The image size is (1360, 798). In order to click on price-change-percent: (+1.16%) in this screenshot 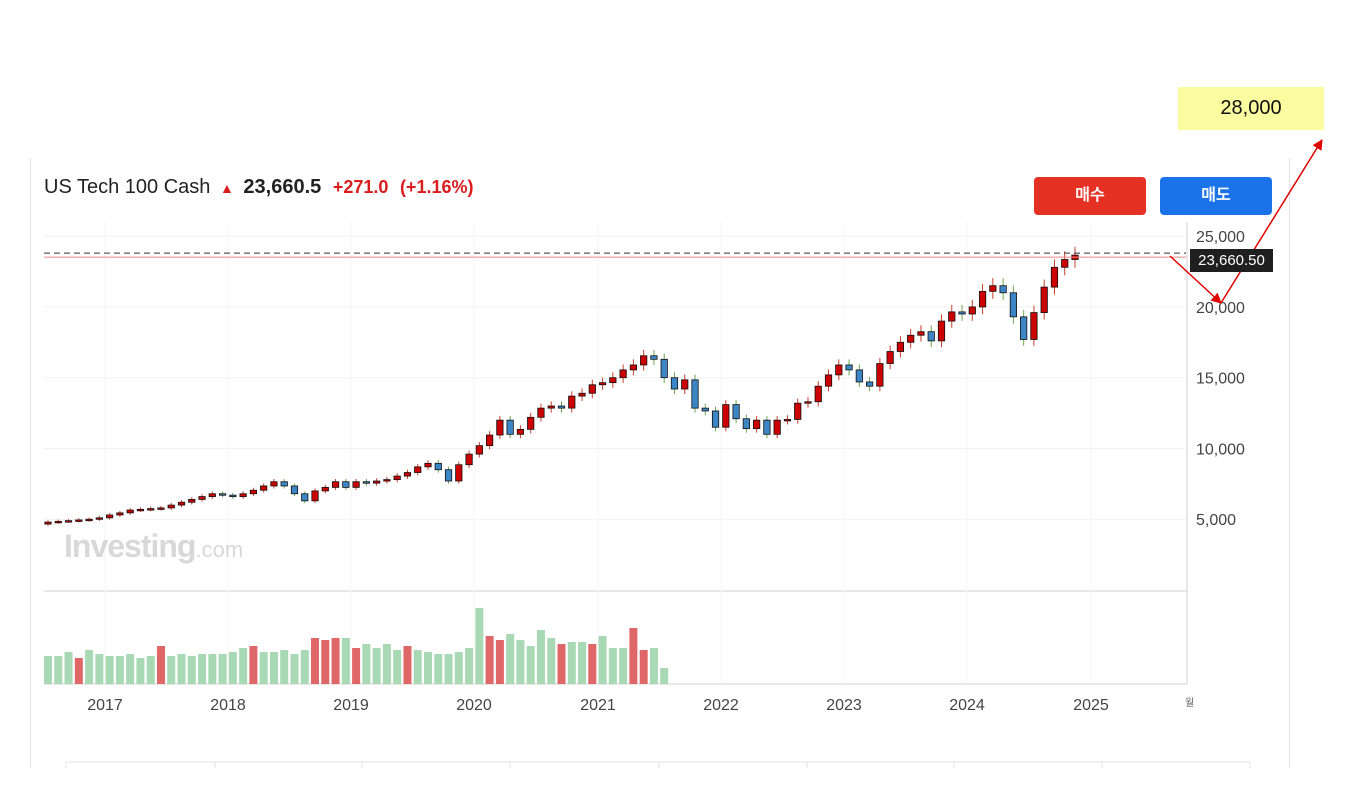, I will do `click(436, 187)`.